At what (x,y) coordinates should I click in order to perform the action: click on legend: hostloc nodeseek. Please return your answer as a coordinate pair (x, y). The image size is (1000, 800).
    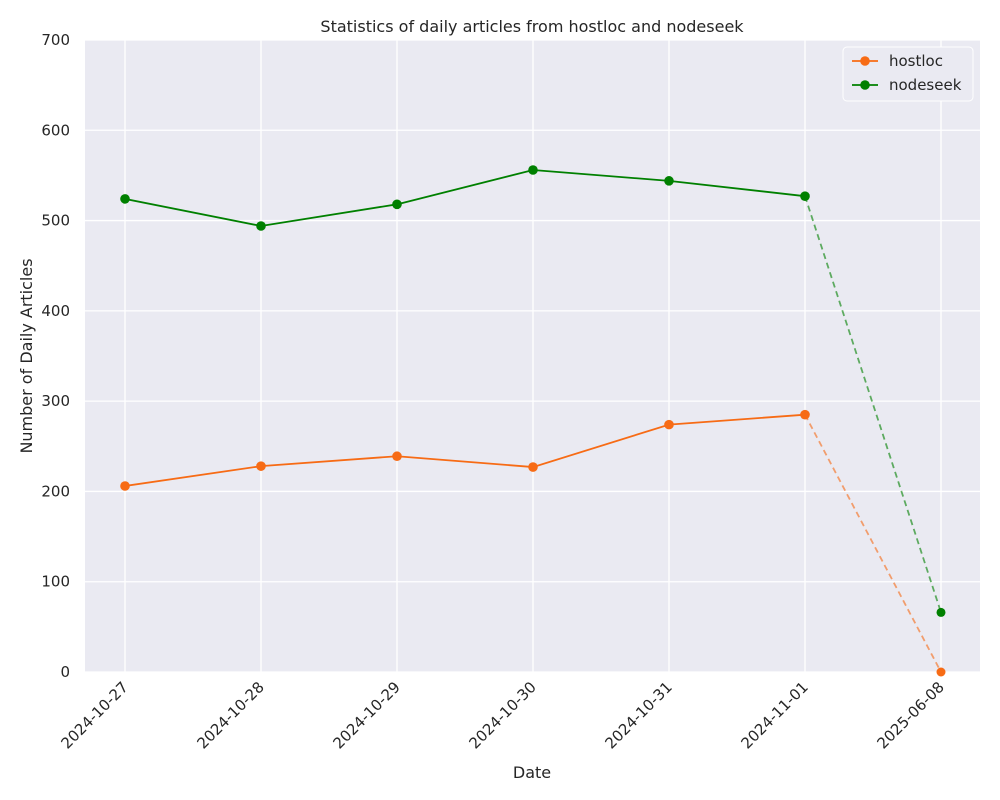
    Looking at the image, I should click on (908, 74).